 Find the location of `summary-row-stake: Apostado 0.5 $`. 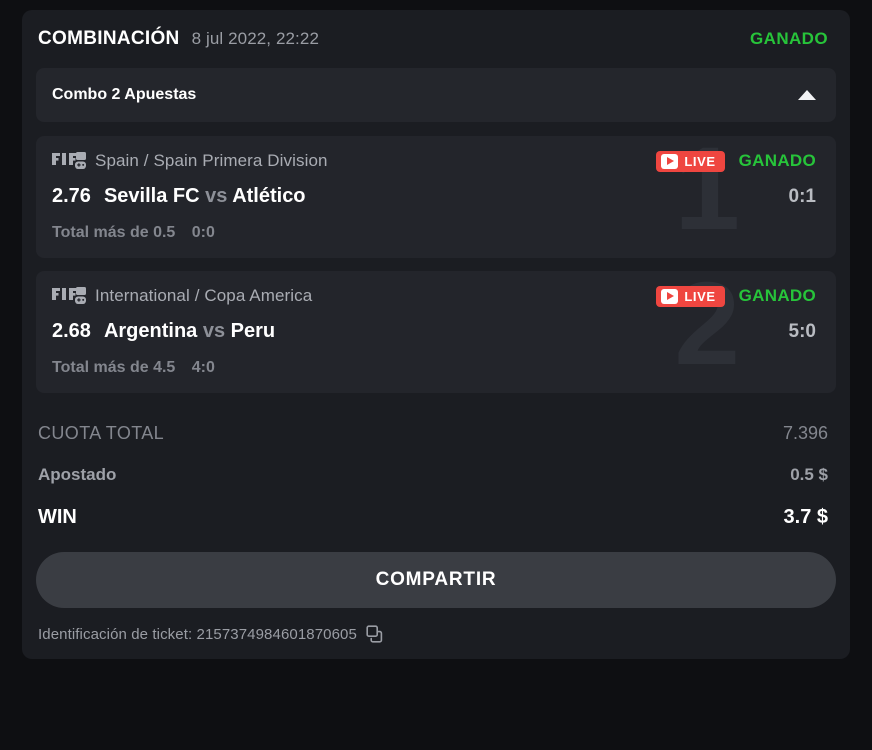

summary-row-stake: Apostado 0.5 $ is located at coordinates (433, 475).